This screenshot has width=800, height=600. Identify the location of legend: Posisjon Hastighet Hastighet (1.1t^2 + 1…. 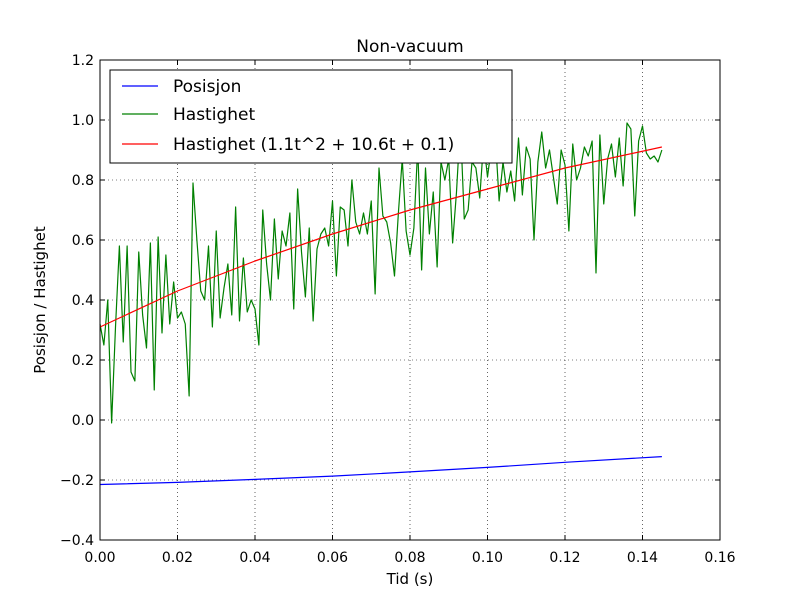
(311, 116).